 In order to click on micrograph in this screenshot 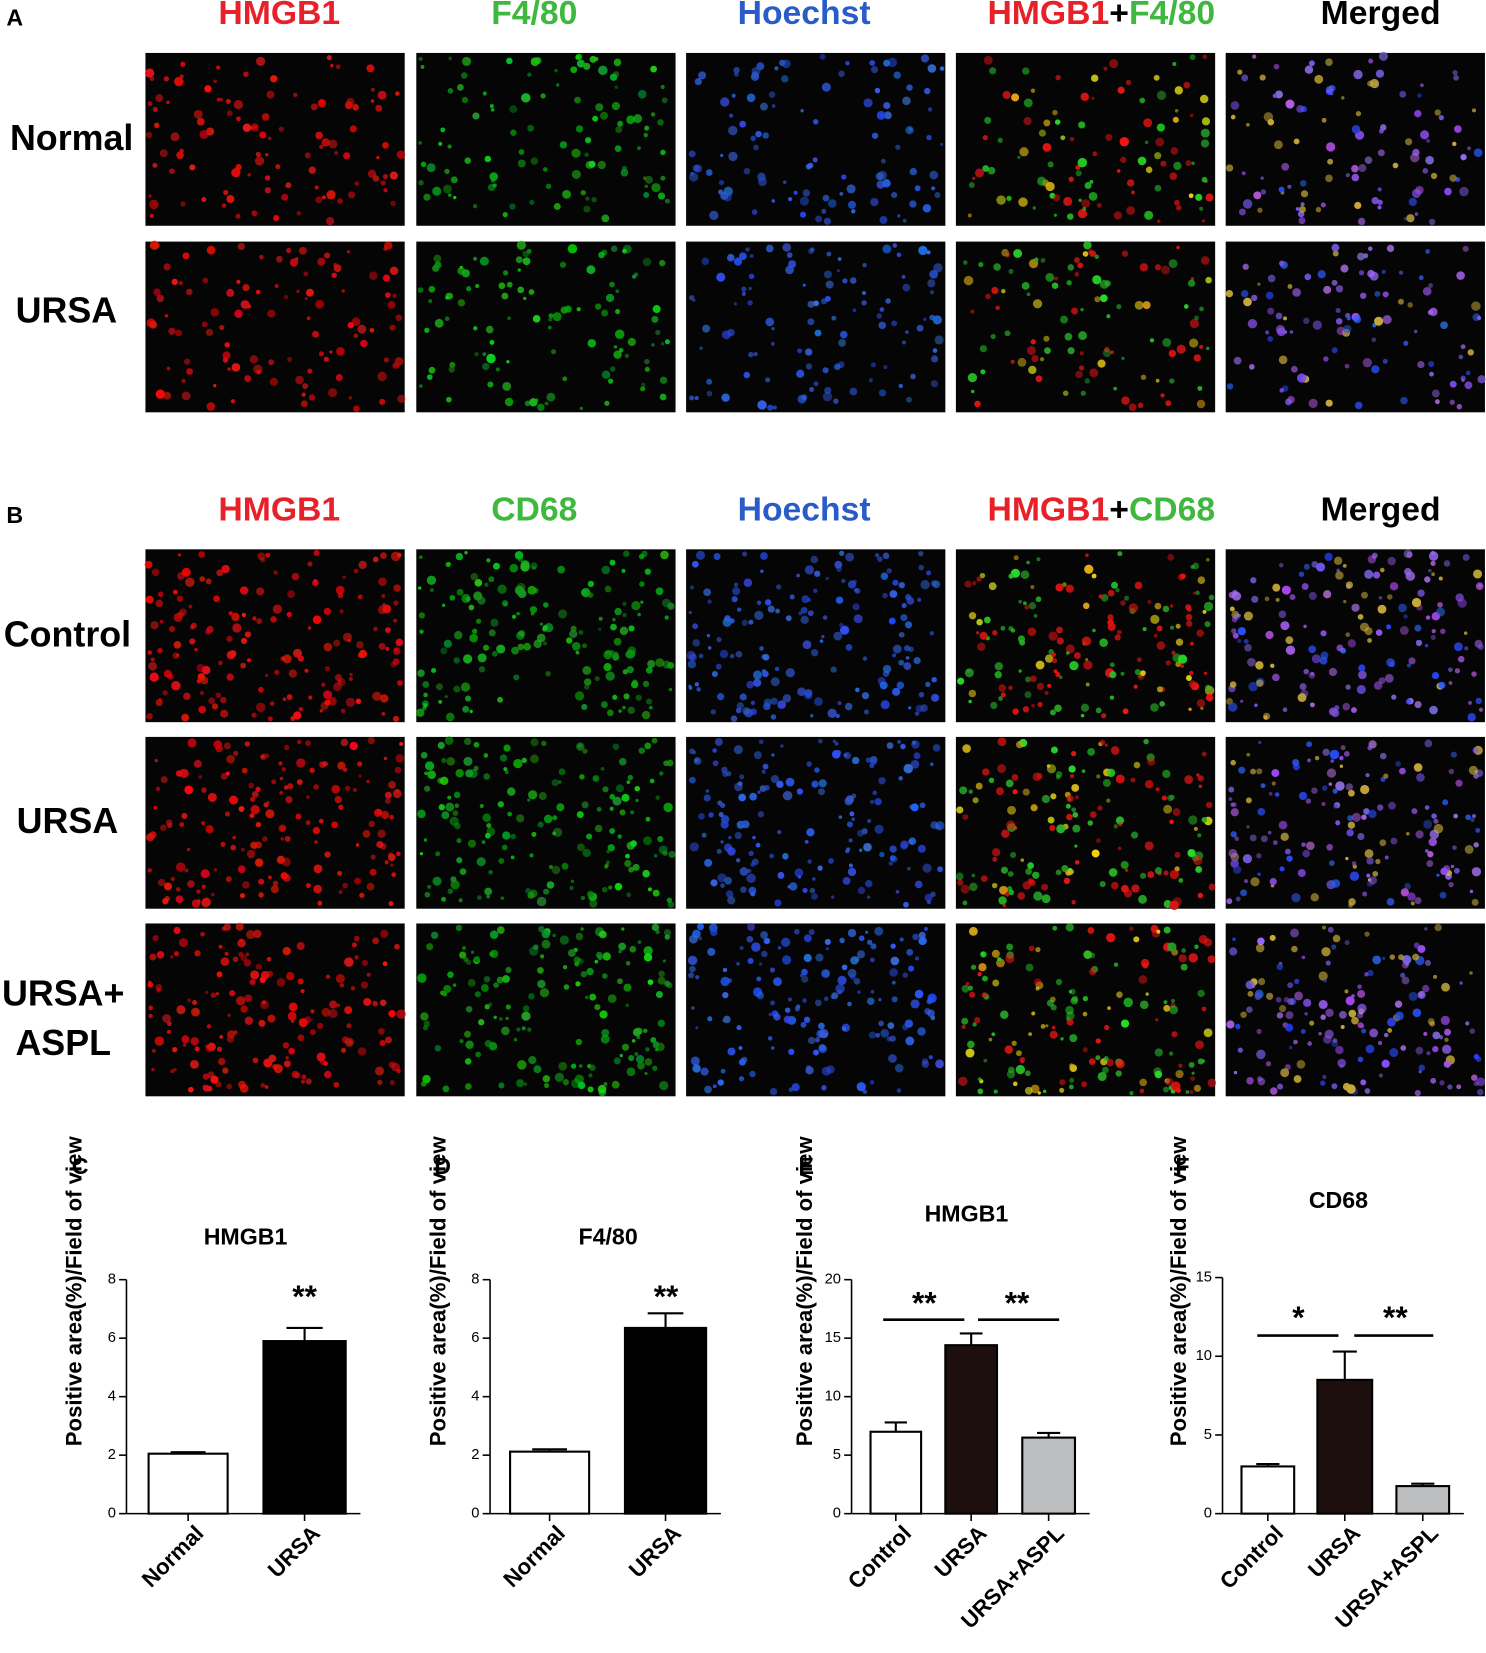, I will do `click(1355, 138)`.